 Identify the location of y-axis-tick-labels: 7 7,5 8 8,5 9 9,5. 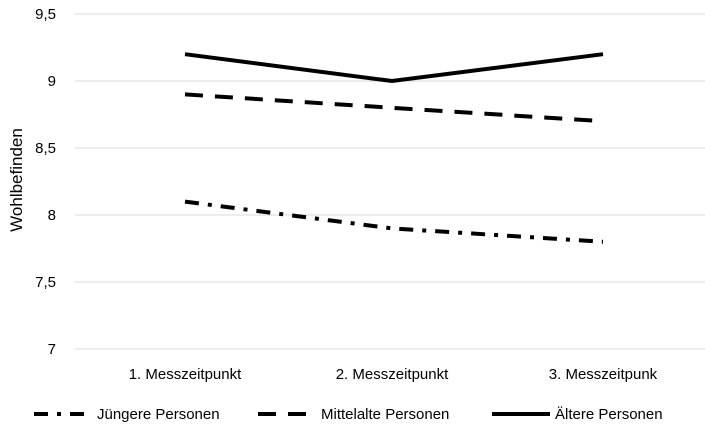
(45, 182).